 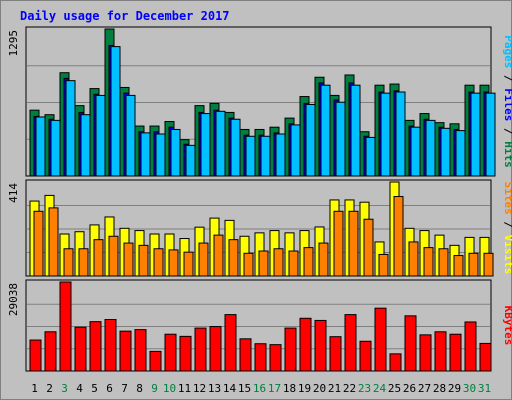 I want to click on x-tick-label-5: 5, so click(x=94, y=388).